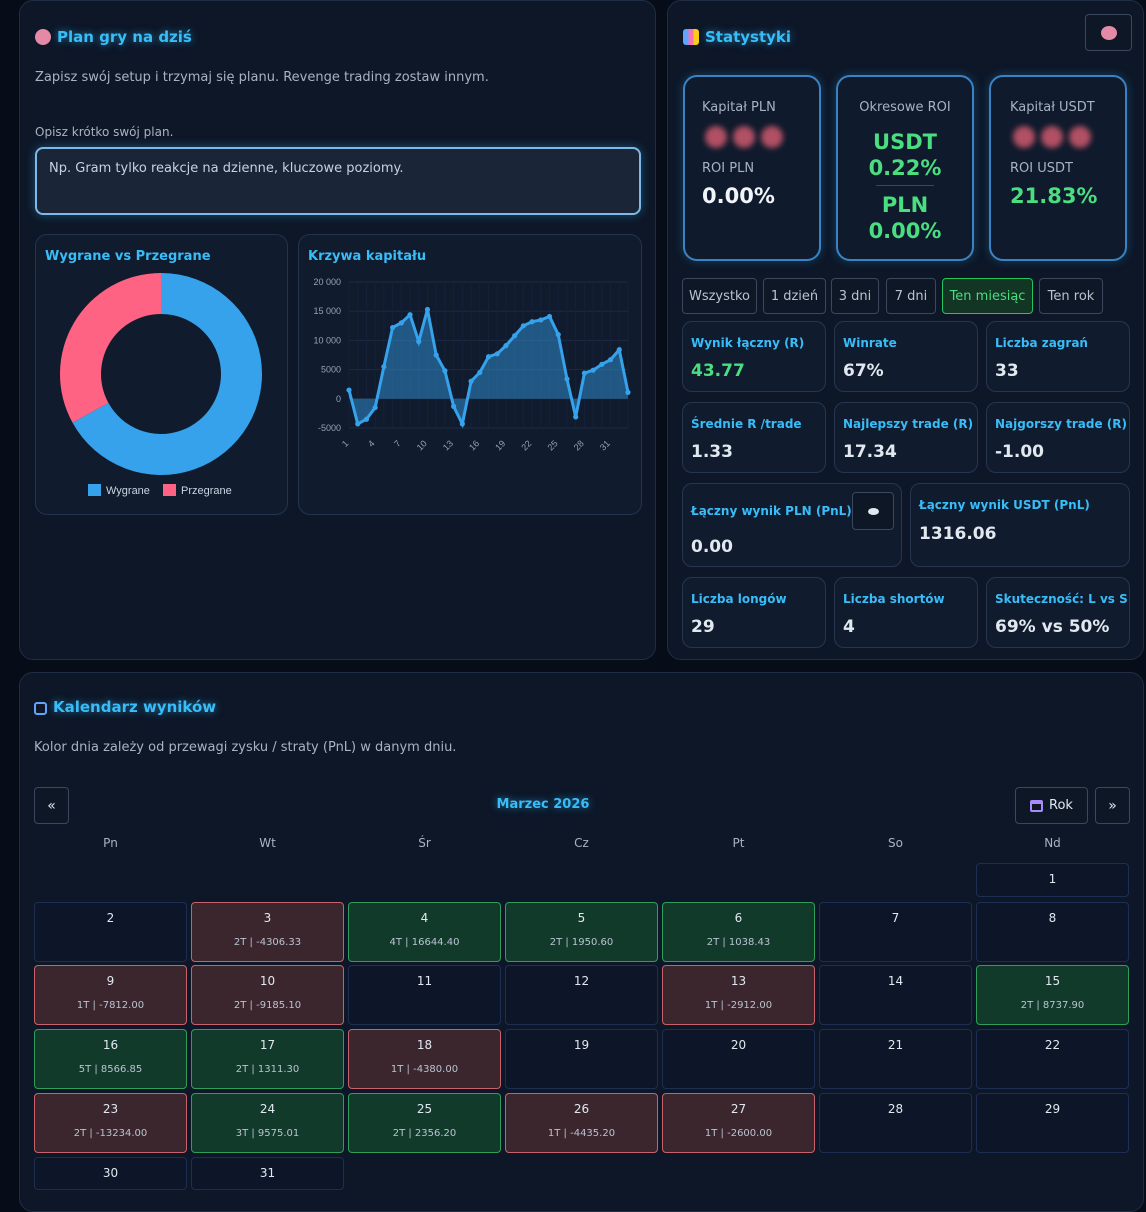  Describe the element at coordinates (113, 37) in the screenshot. I see `plan-title: Plan gry na dziś` at that location.